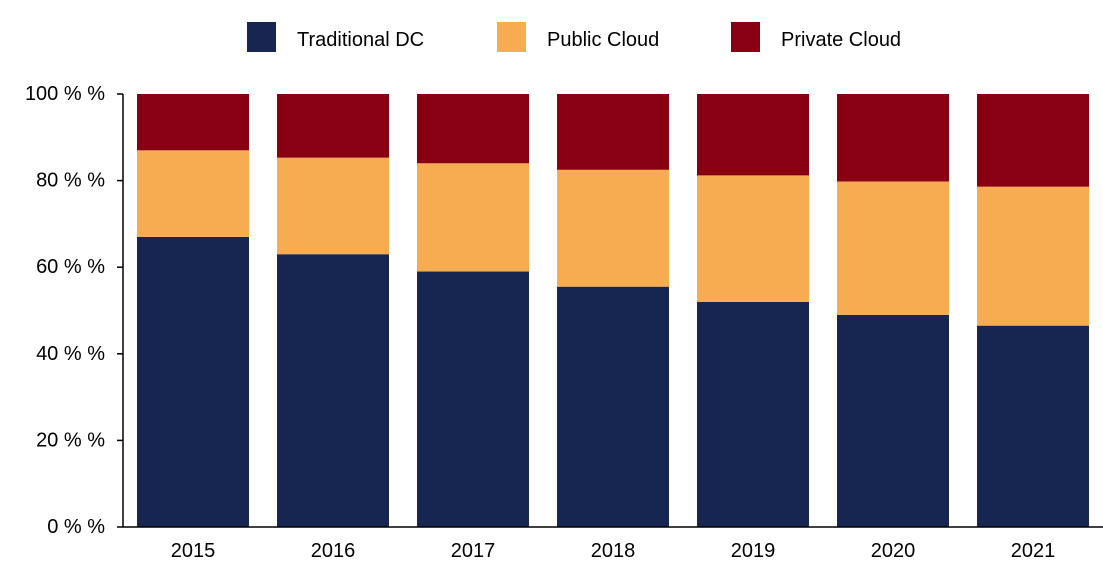  I want to click on legend-label: Traditional DC, so click(360, 40).